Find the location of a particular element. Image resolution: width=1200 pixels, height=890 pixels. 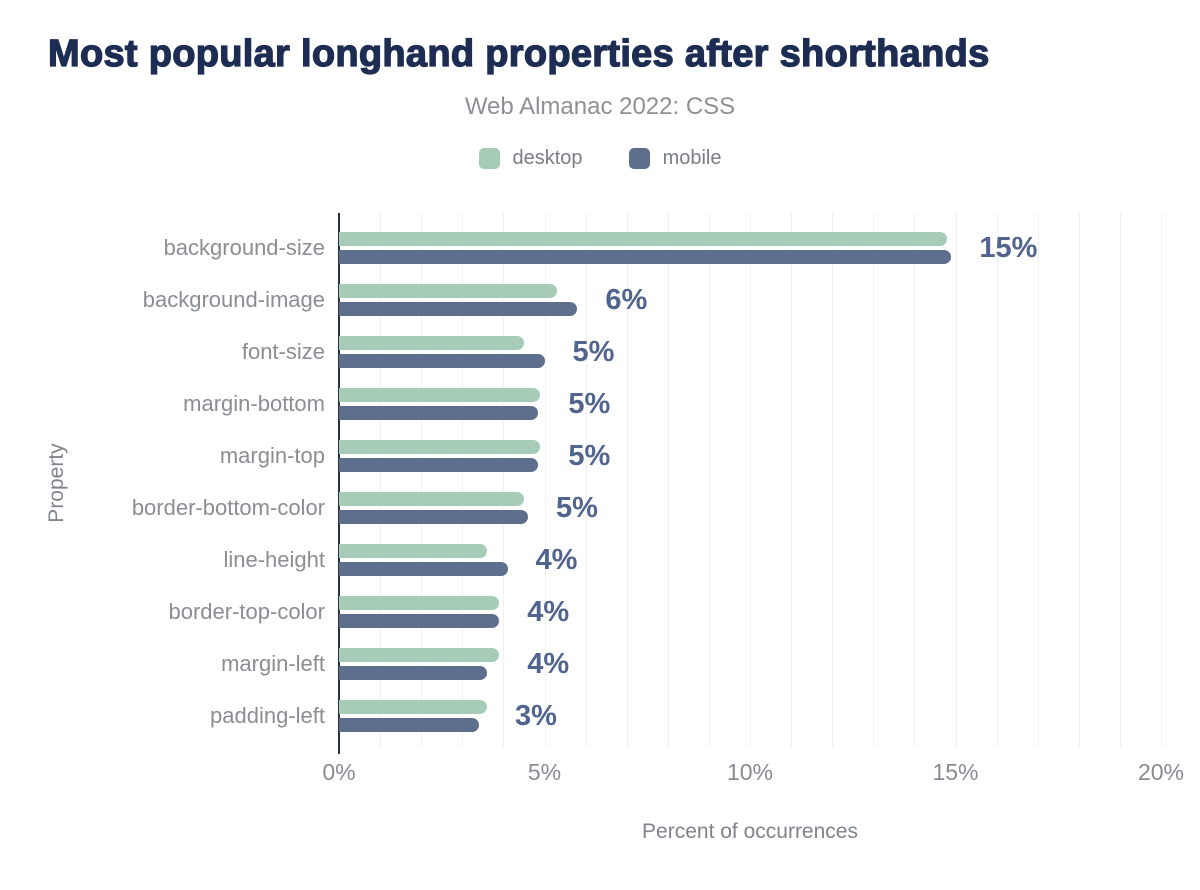

bar-desktop-background-image is located at coordinates (448, 291).